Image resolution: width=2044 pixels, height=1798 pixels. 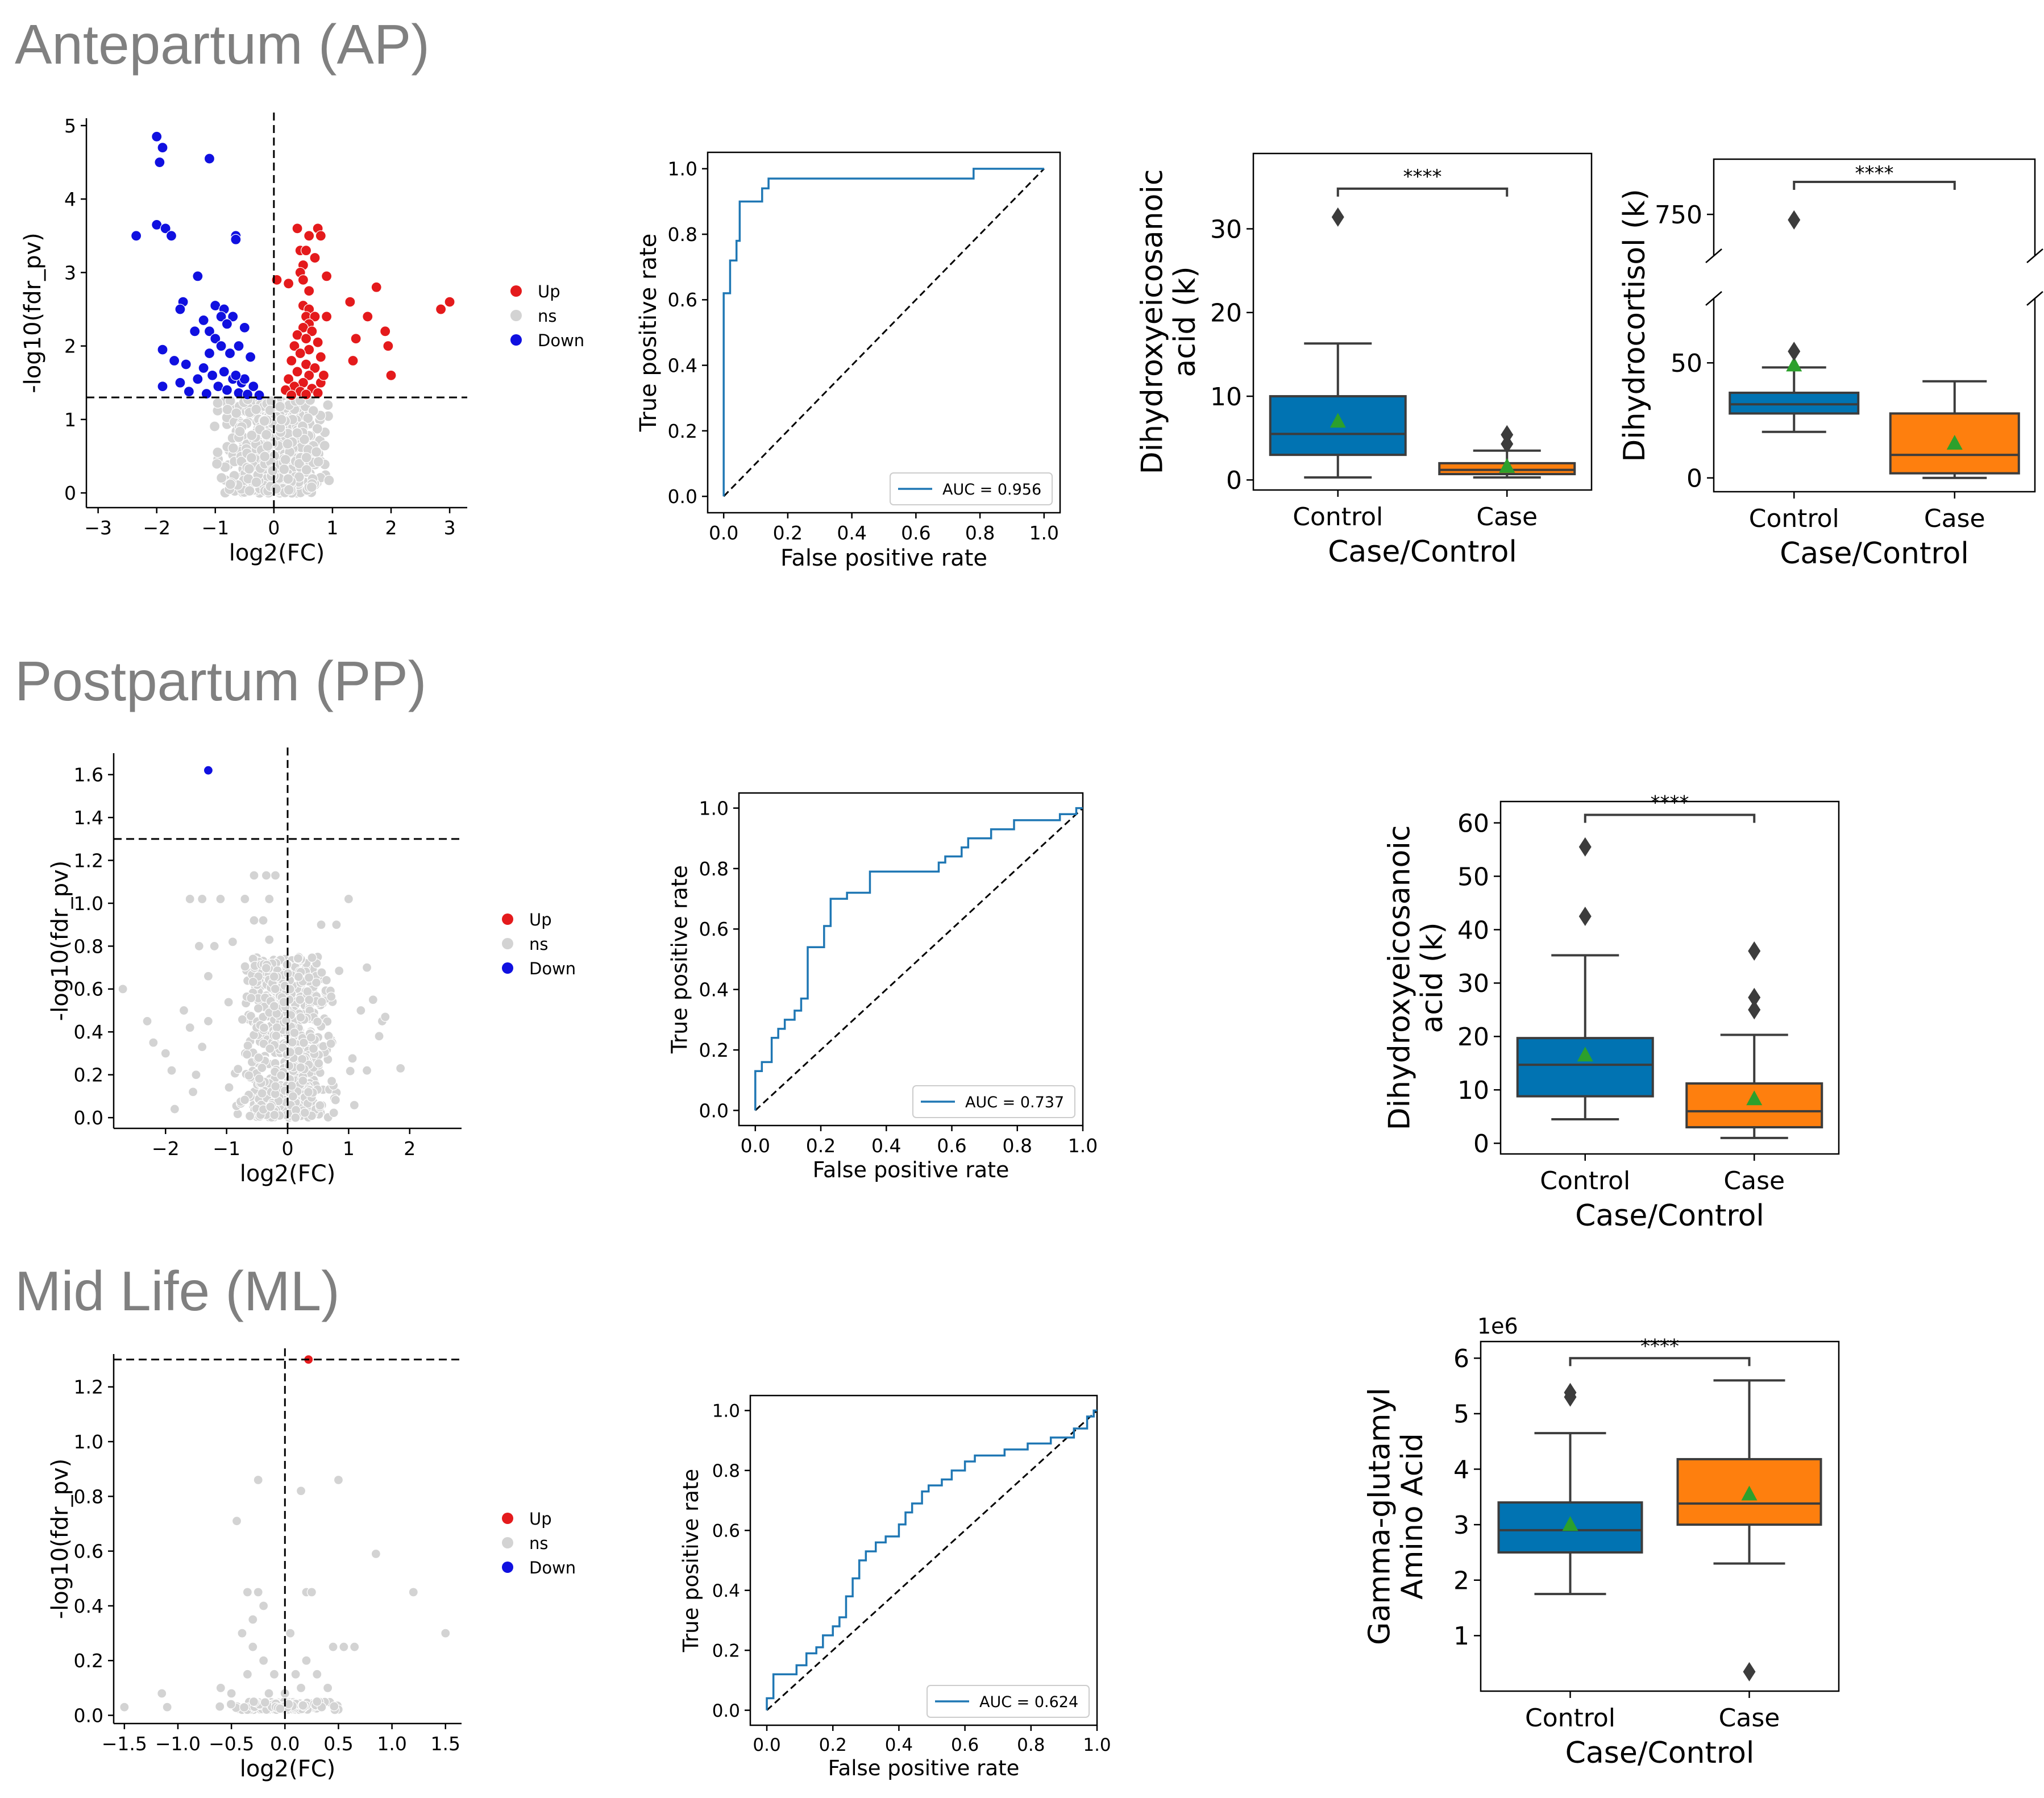 I want to click on pp_box_dihydroxy-y-tick-label: 30, so click(x=1473, y=983).